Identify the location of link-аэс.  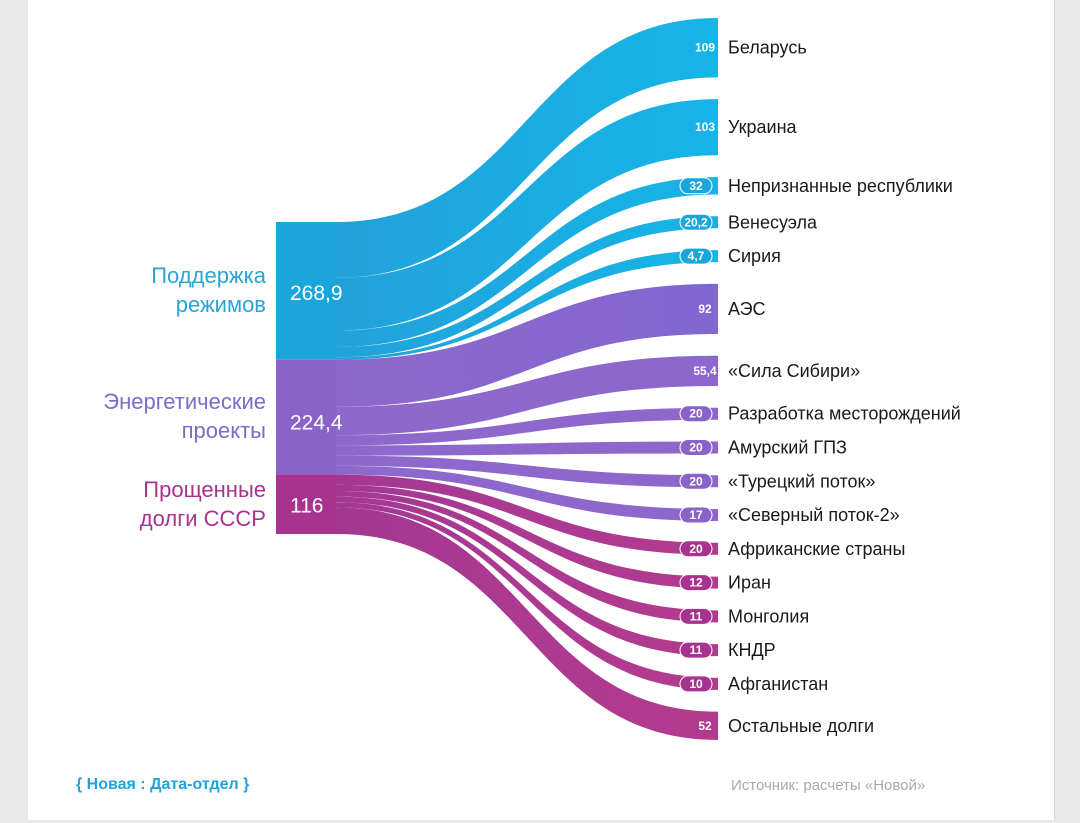
(527, 345).